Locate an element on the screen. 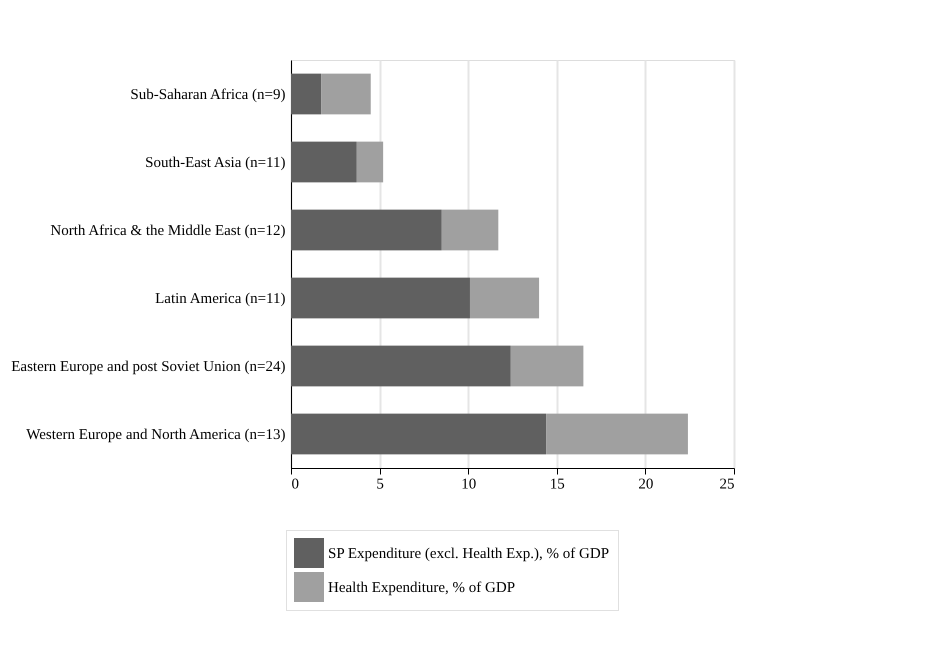  x-tick-label: 15 is located at coordinates (557, 484).